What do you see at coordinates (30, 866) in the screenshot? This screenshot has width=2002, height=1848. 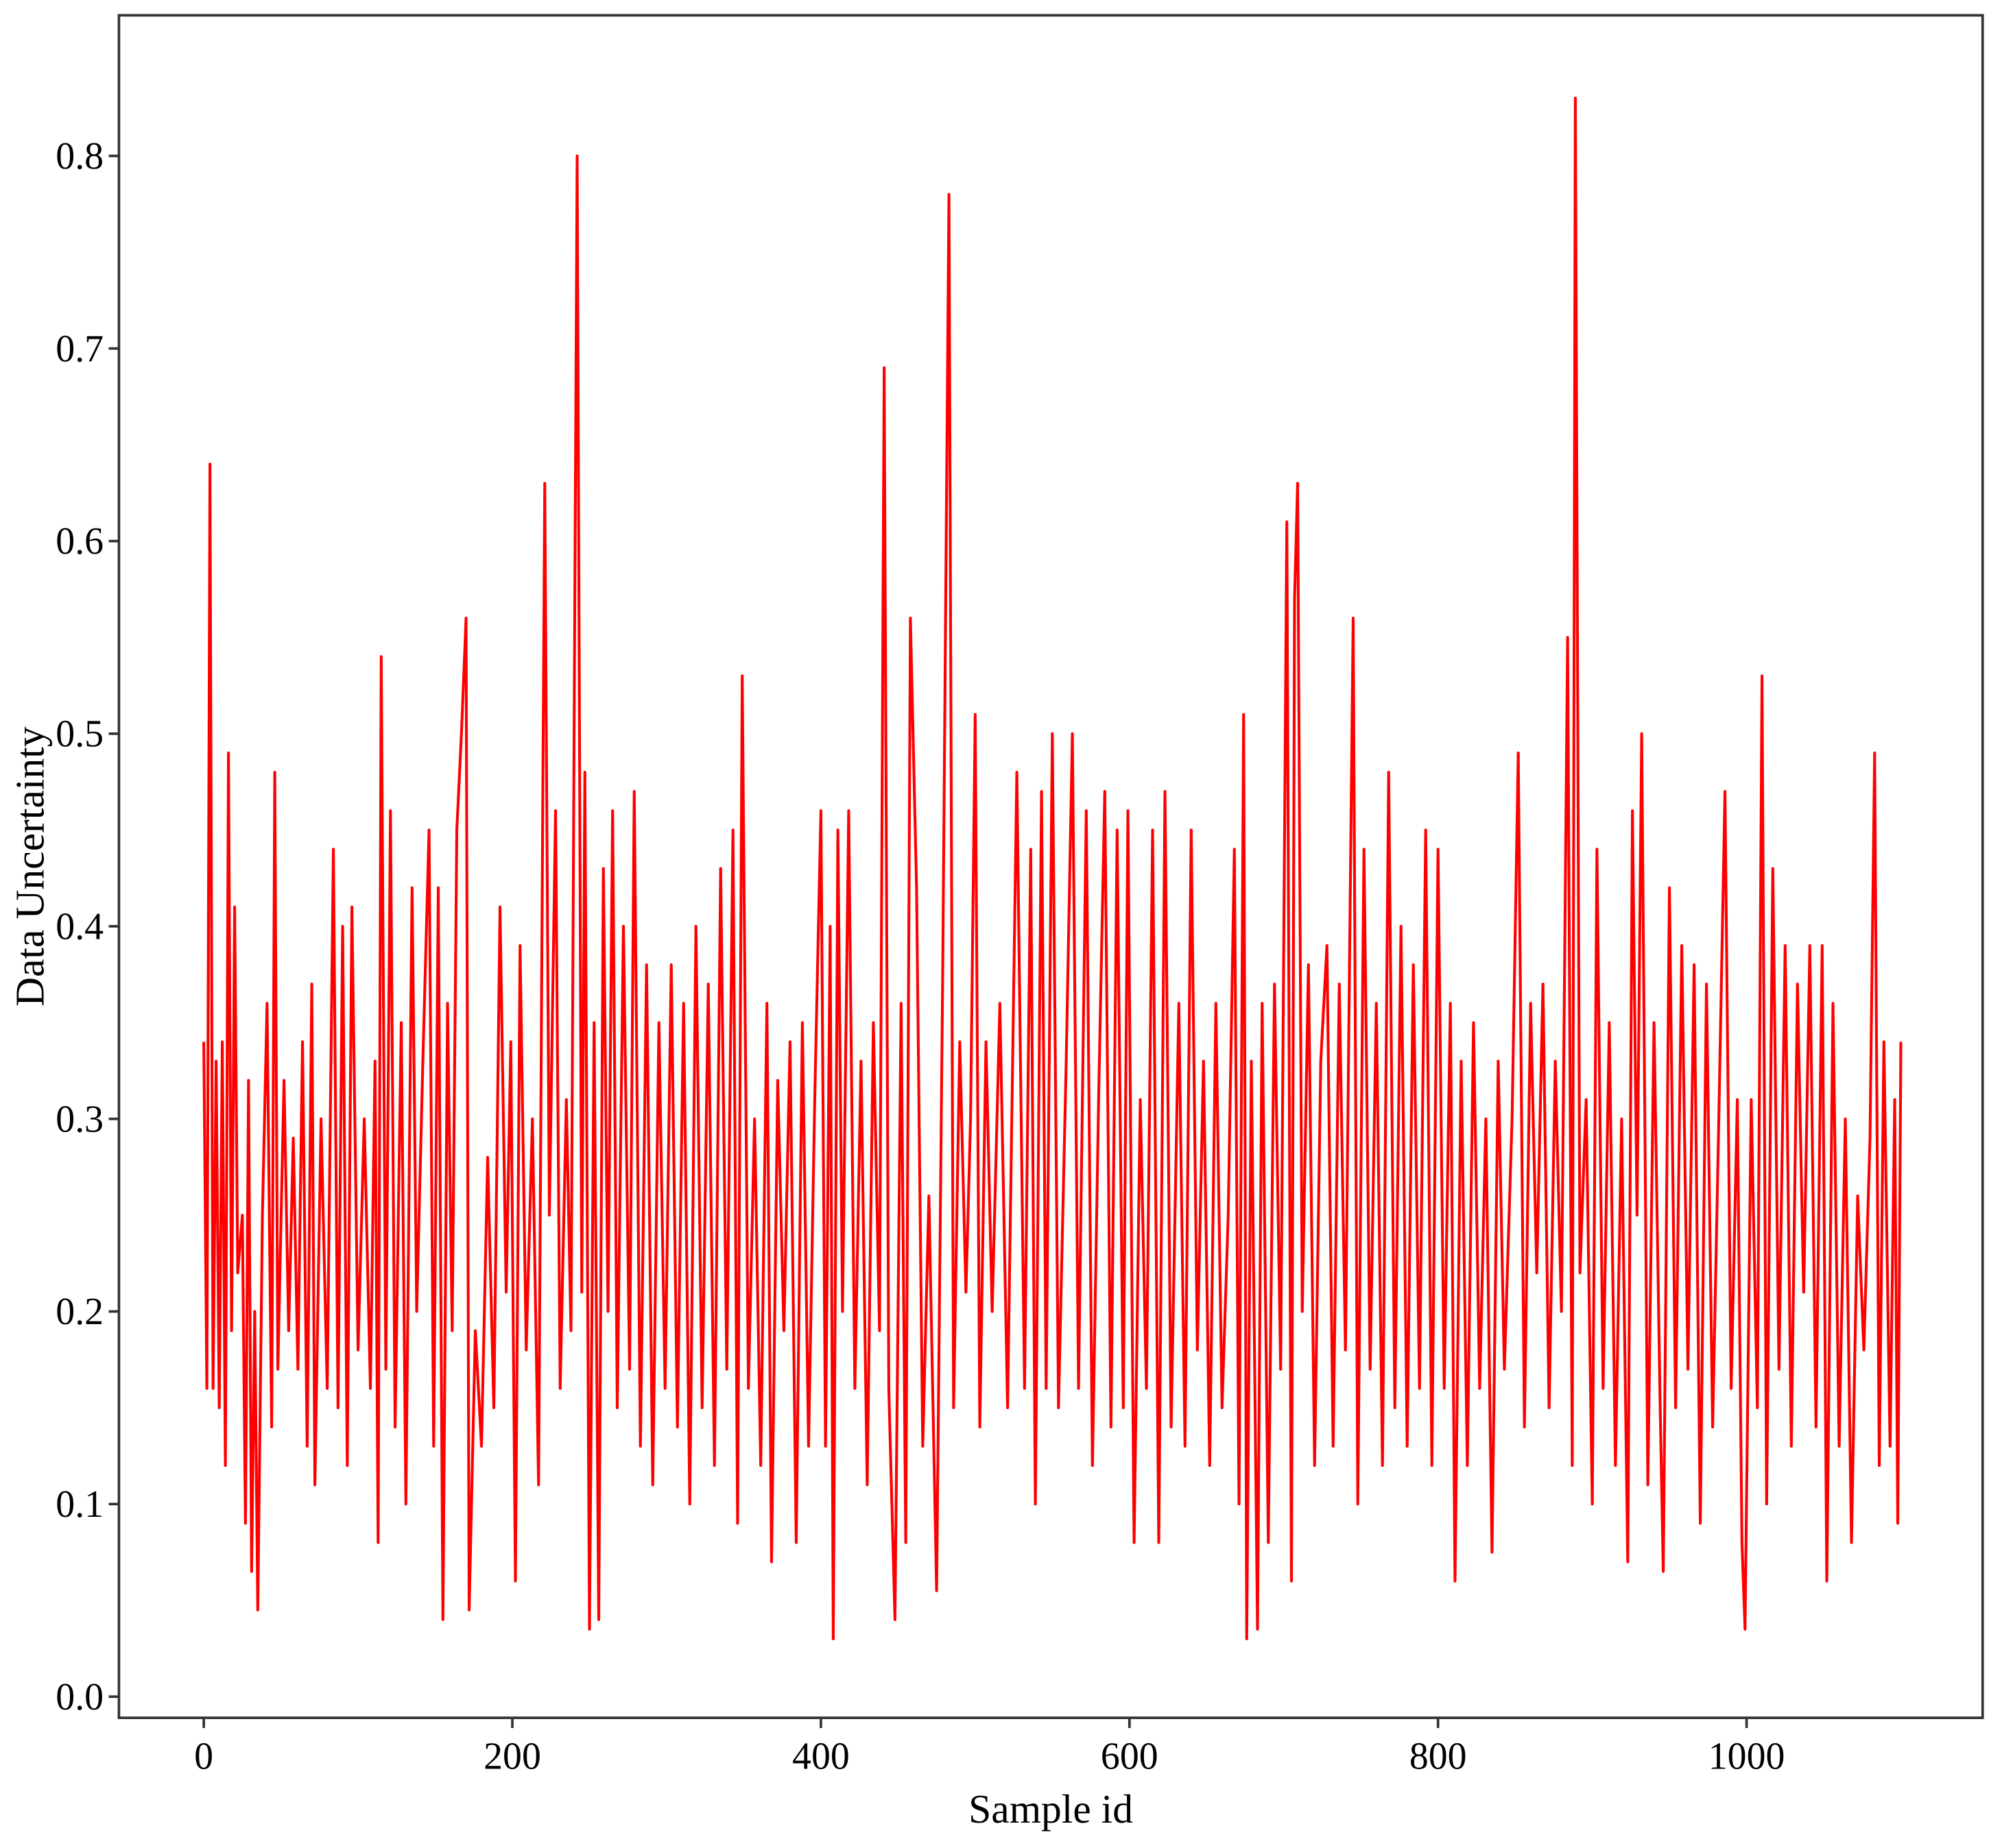 I see `y-axis-title: Data Uncertainty` at bounding box center [30, 866].